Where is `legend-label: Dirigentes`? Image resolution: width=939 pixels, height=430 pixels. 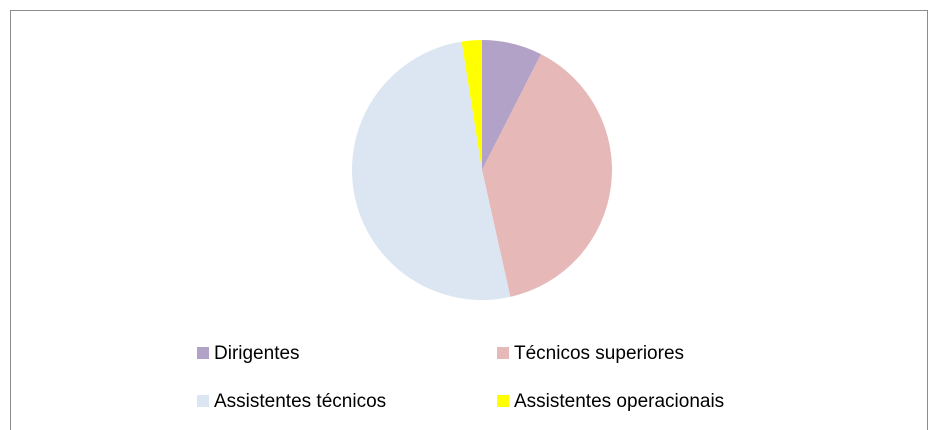
legend-label: Dirigentes is located at coordinates (257, 353).